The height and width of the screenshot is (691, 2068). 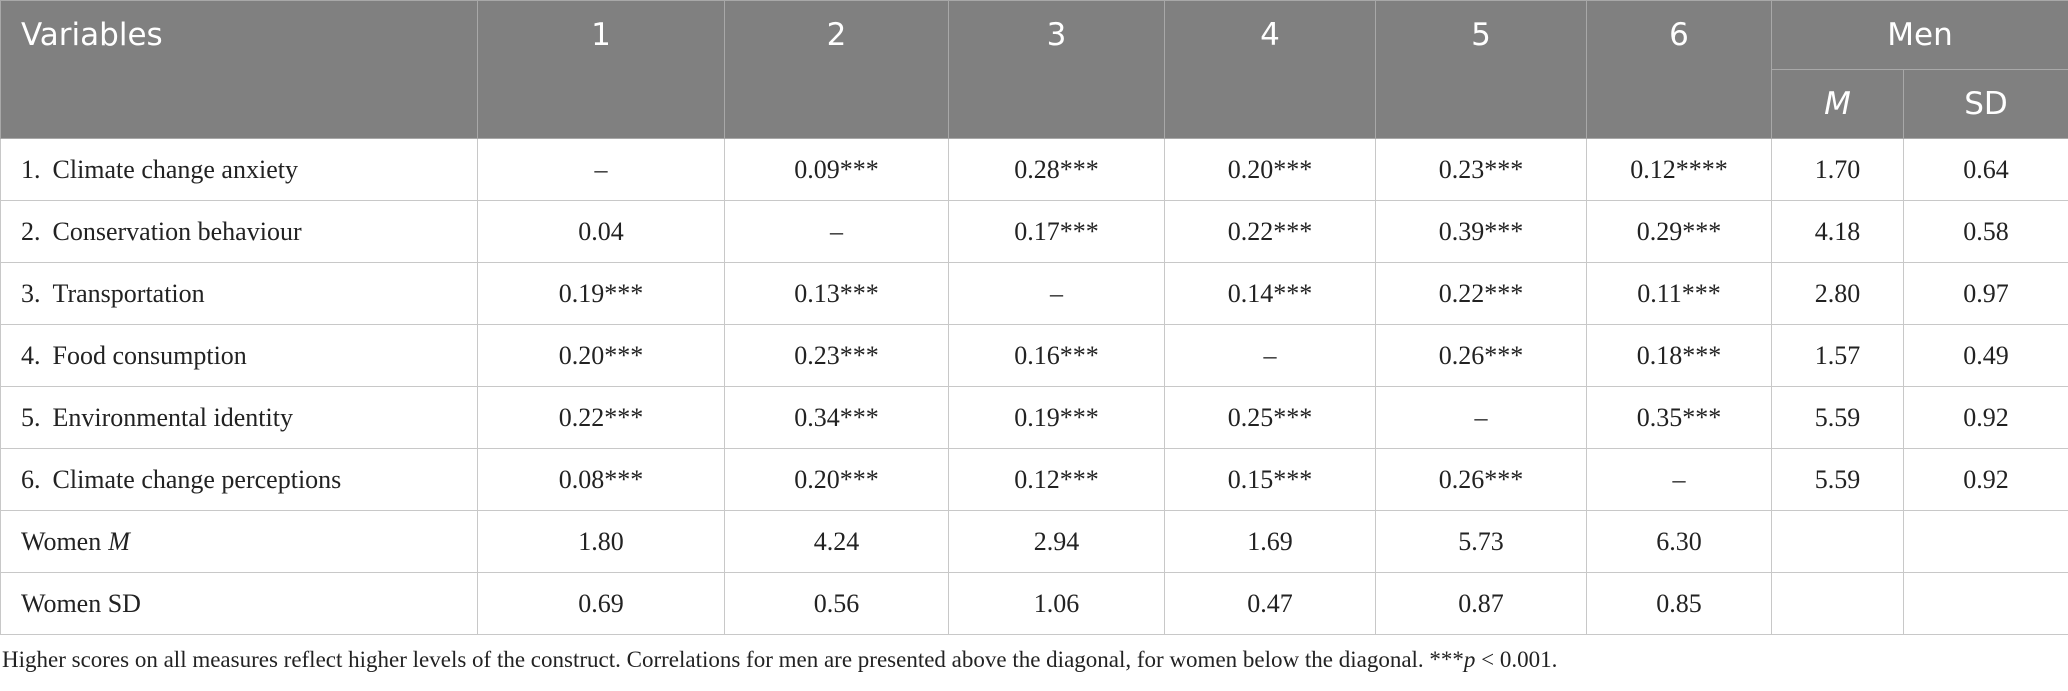 What do you see at coordinates (1056, 541) in the screenshot?
I see `table-cell: 2.94` at bounding box center [1056, 541].